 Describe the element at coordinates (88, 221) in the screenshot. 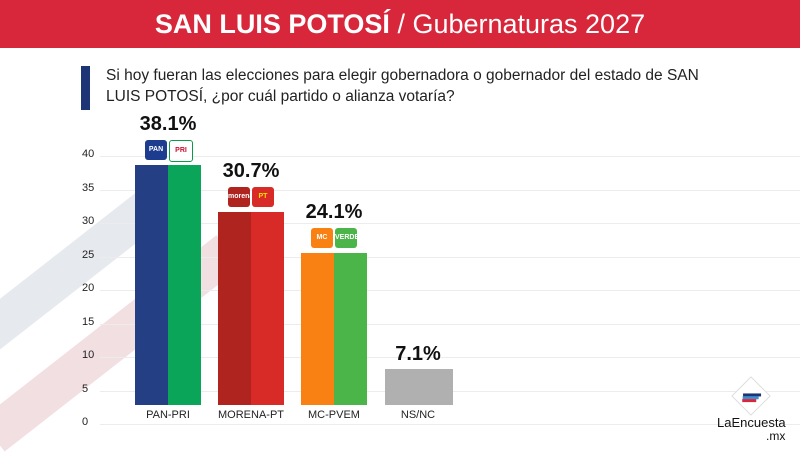

I see `y-tick-label: 30` at that location.